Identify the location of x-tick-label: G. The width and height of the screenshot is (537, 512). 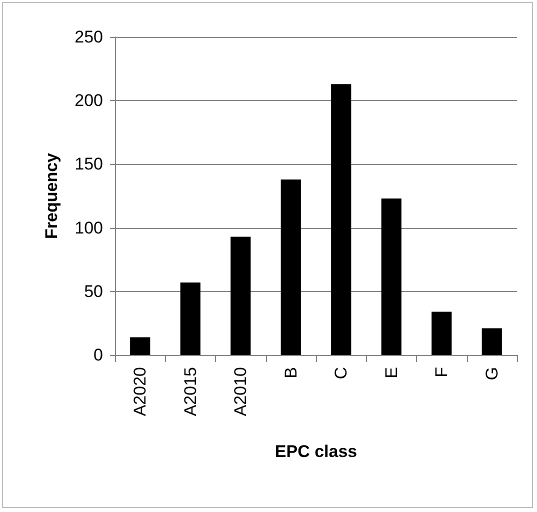
(492, 373).